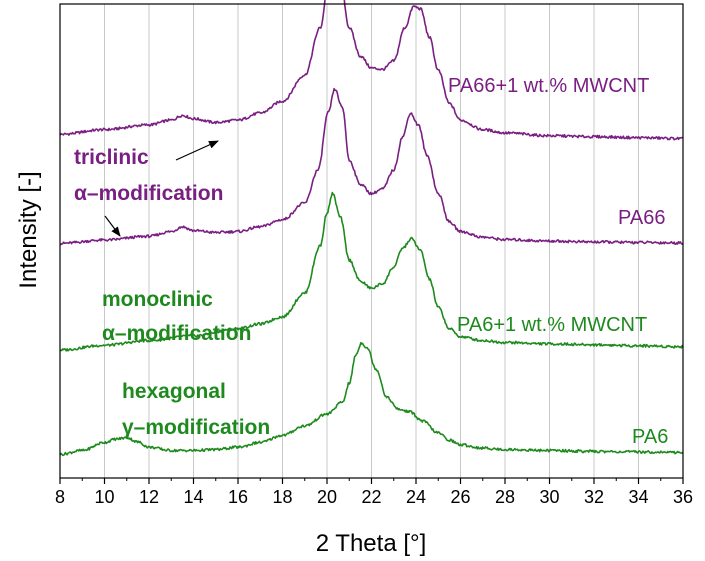 This screenshot has height=561, width=705. What do you see at coordinates (60, 497) in the screenshot?
I see `x-tick-label-8: 8` at bounding box center [60, 497].